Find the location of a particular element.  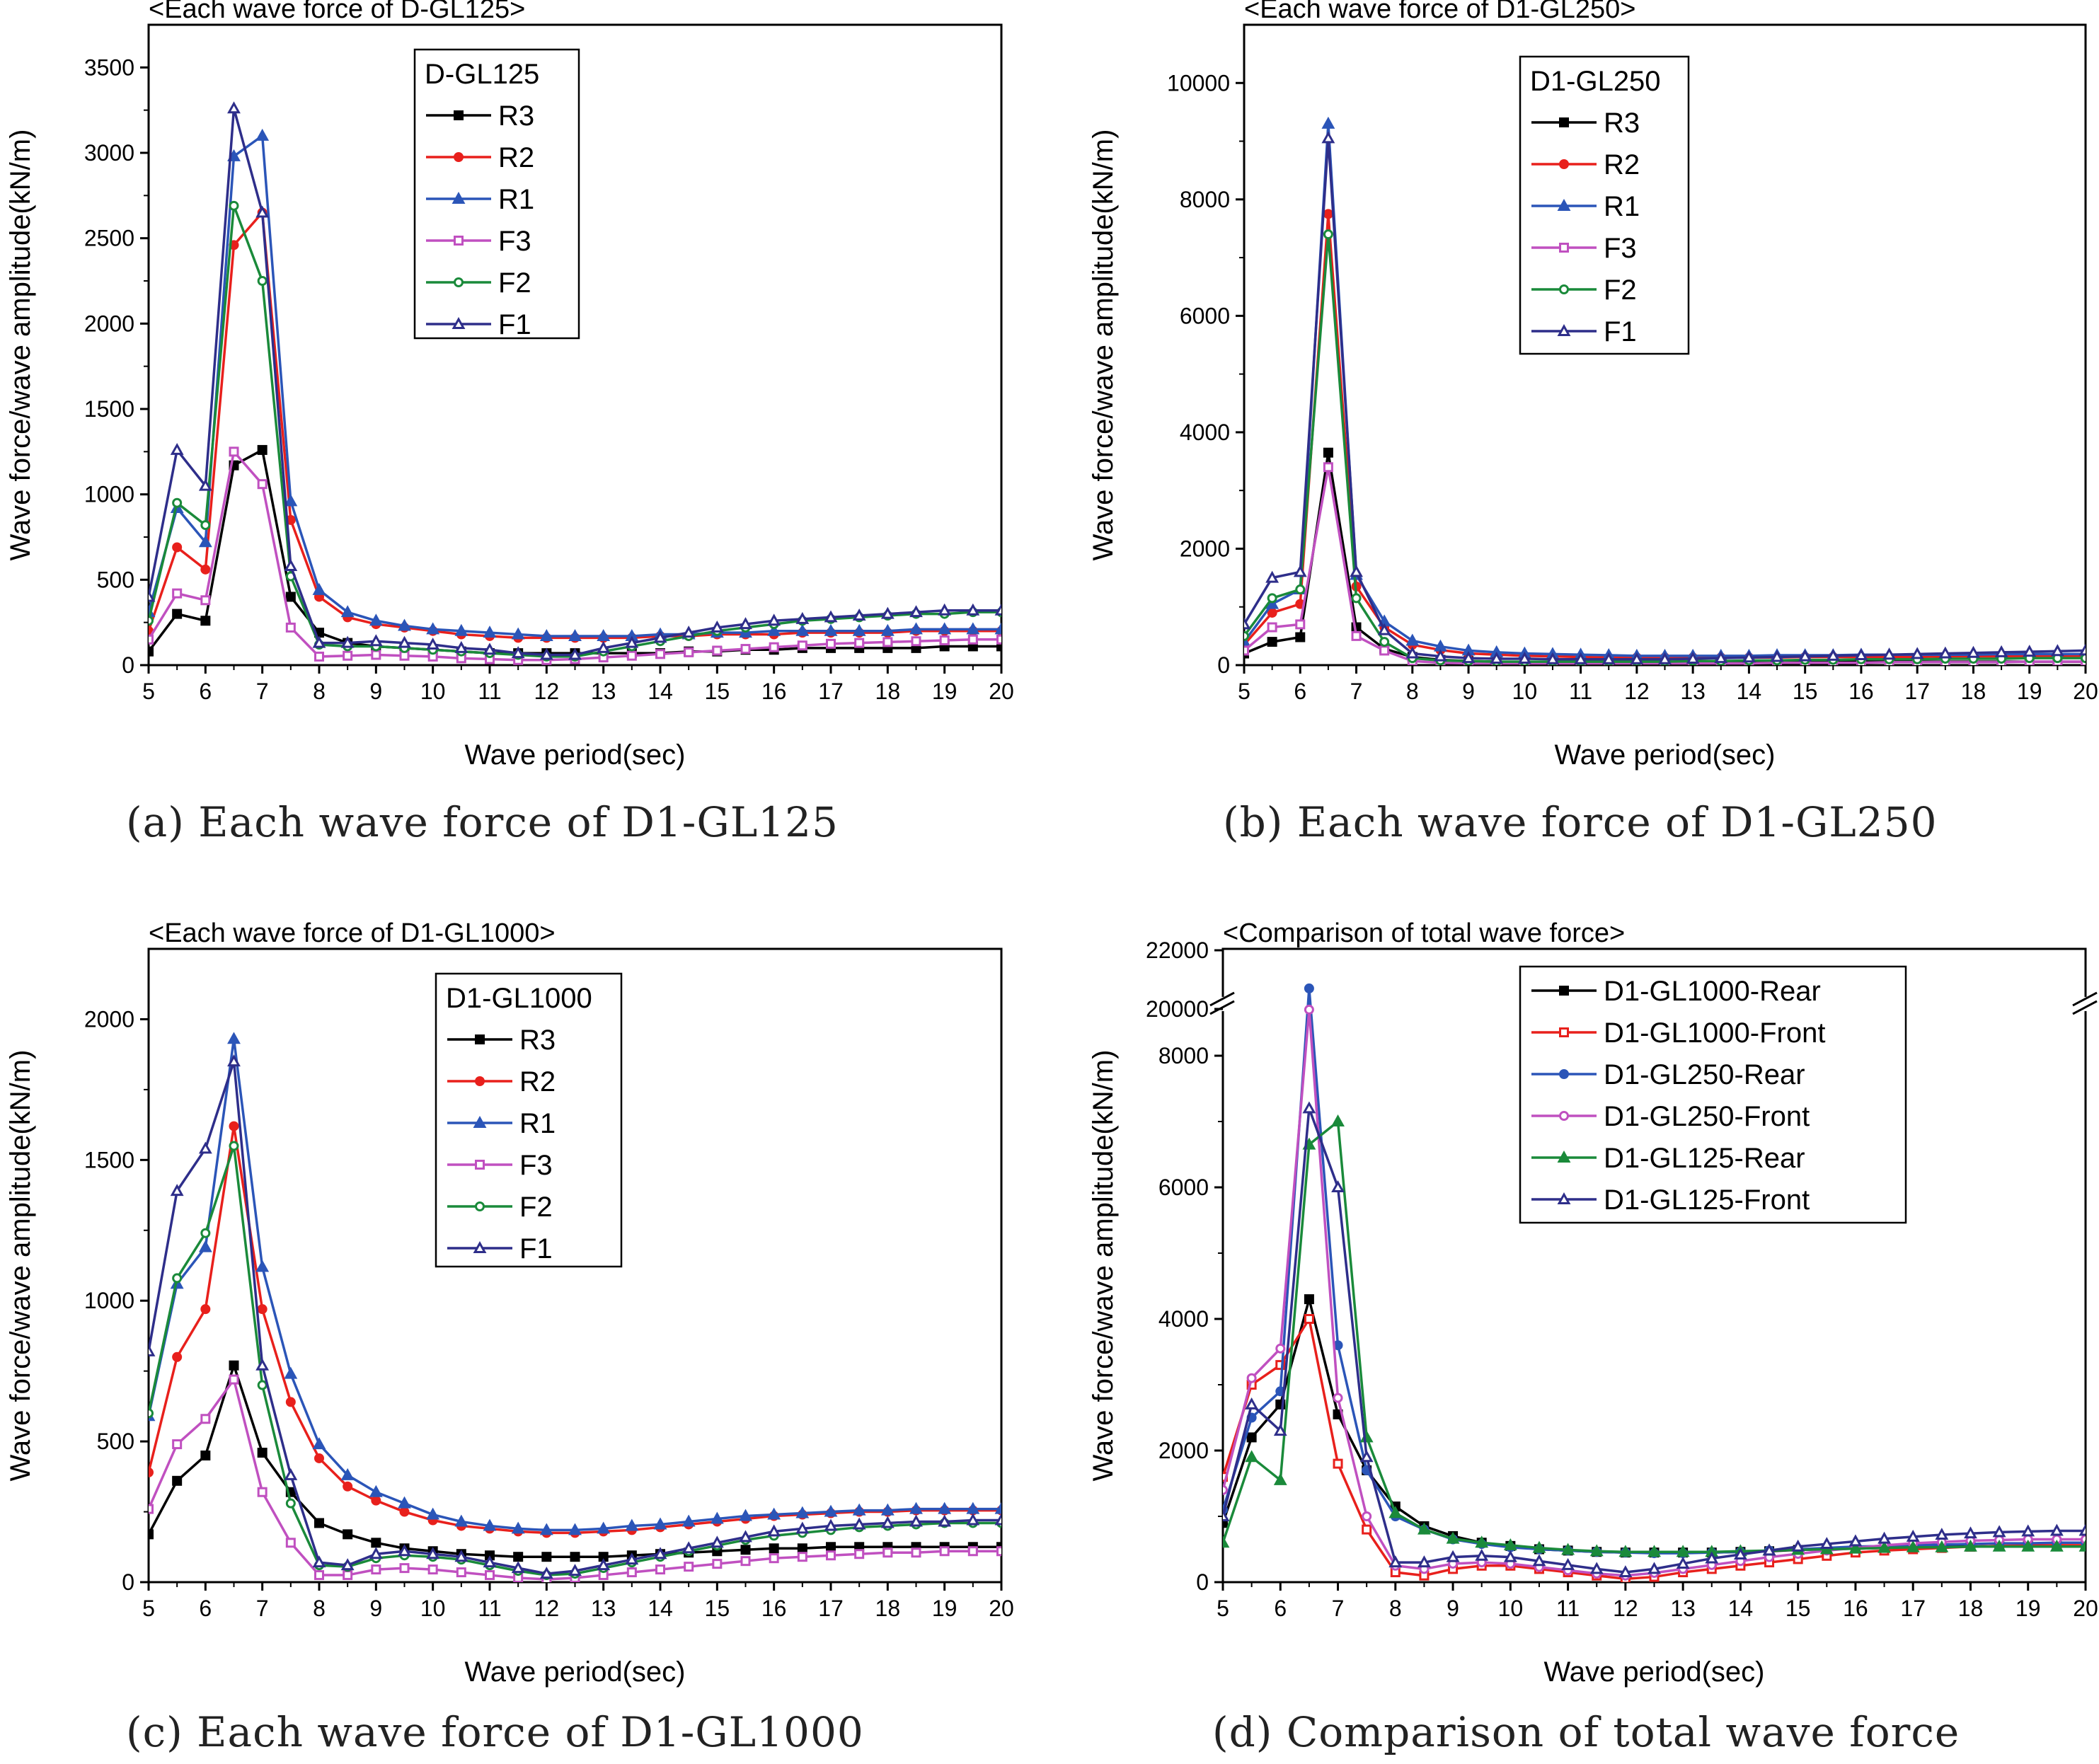

x-tick-label: 10 is located at coordinates (1511, 1608).